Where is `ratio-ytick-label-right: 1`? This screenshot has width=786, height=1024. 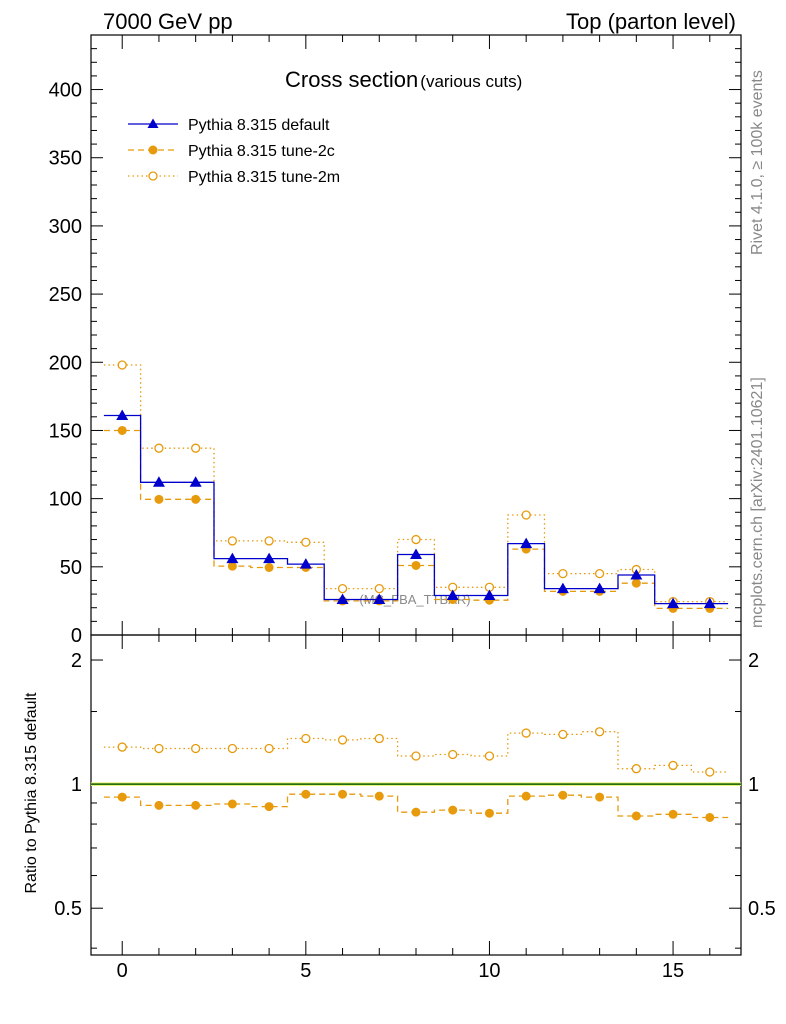 ratio-ytick-label-right: 1 is located at coordinates (753, 785).